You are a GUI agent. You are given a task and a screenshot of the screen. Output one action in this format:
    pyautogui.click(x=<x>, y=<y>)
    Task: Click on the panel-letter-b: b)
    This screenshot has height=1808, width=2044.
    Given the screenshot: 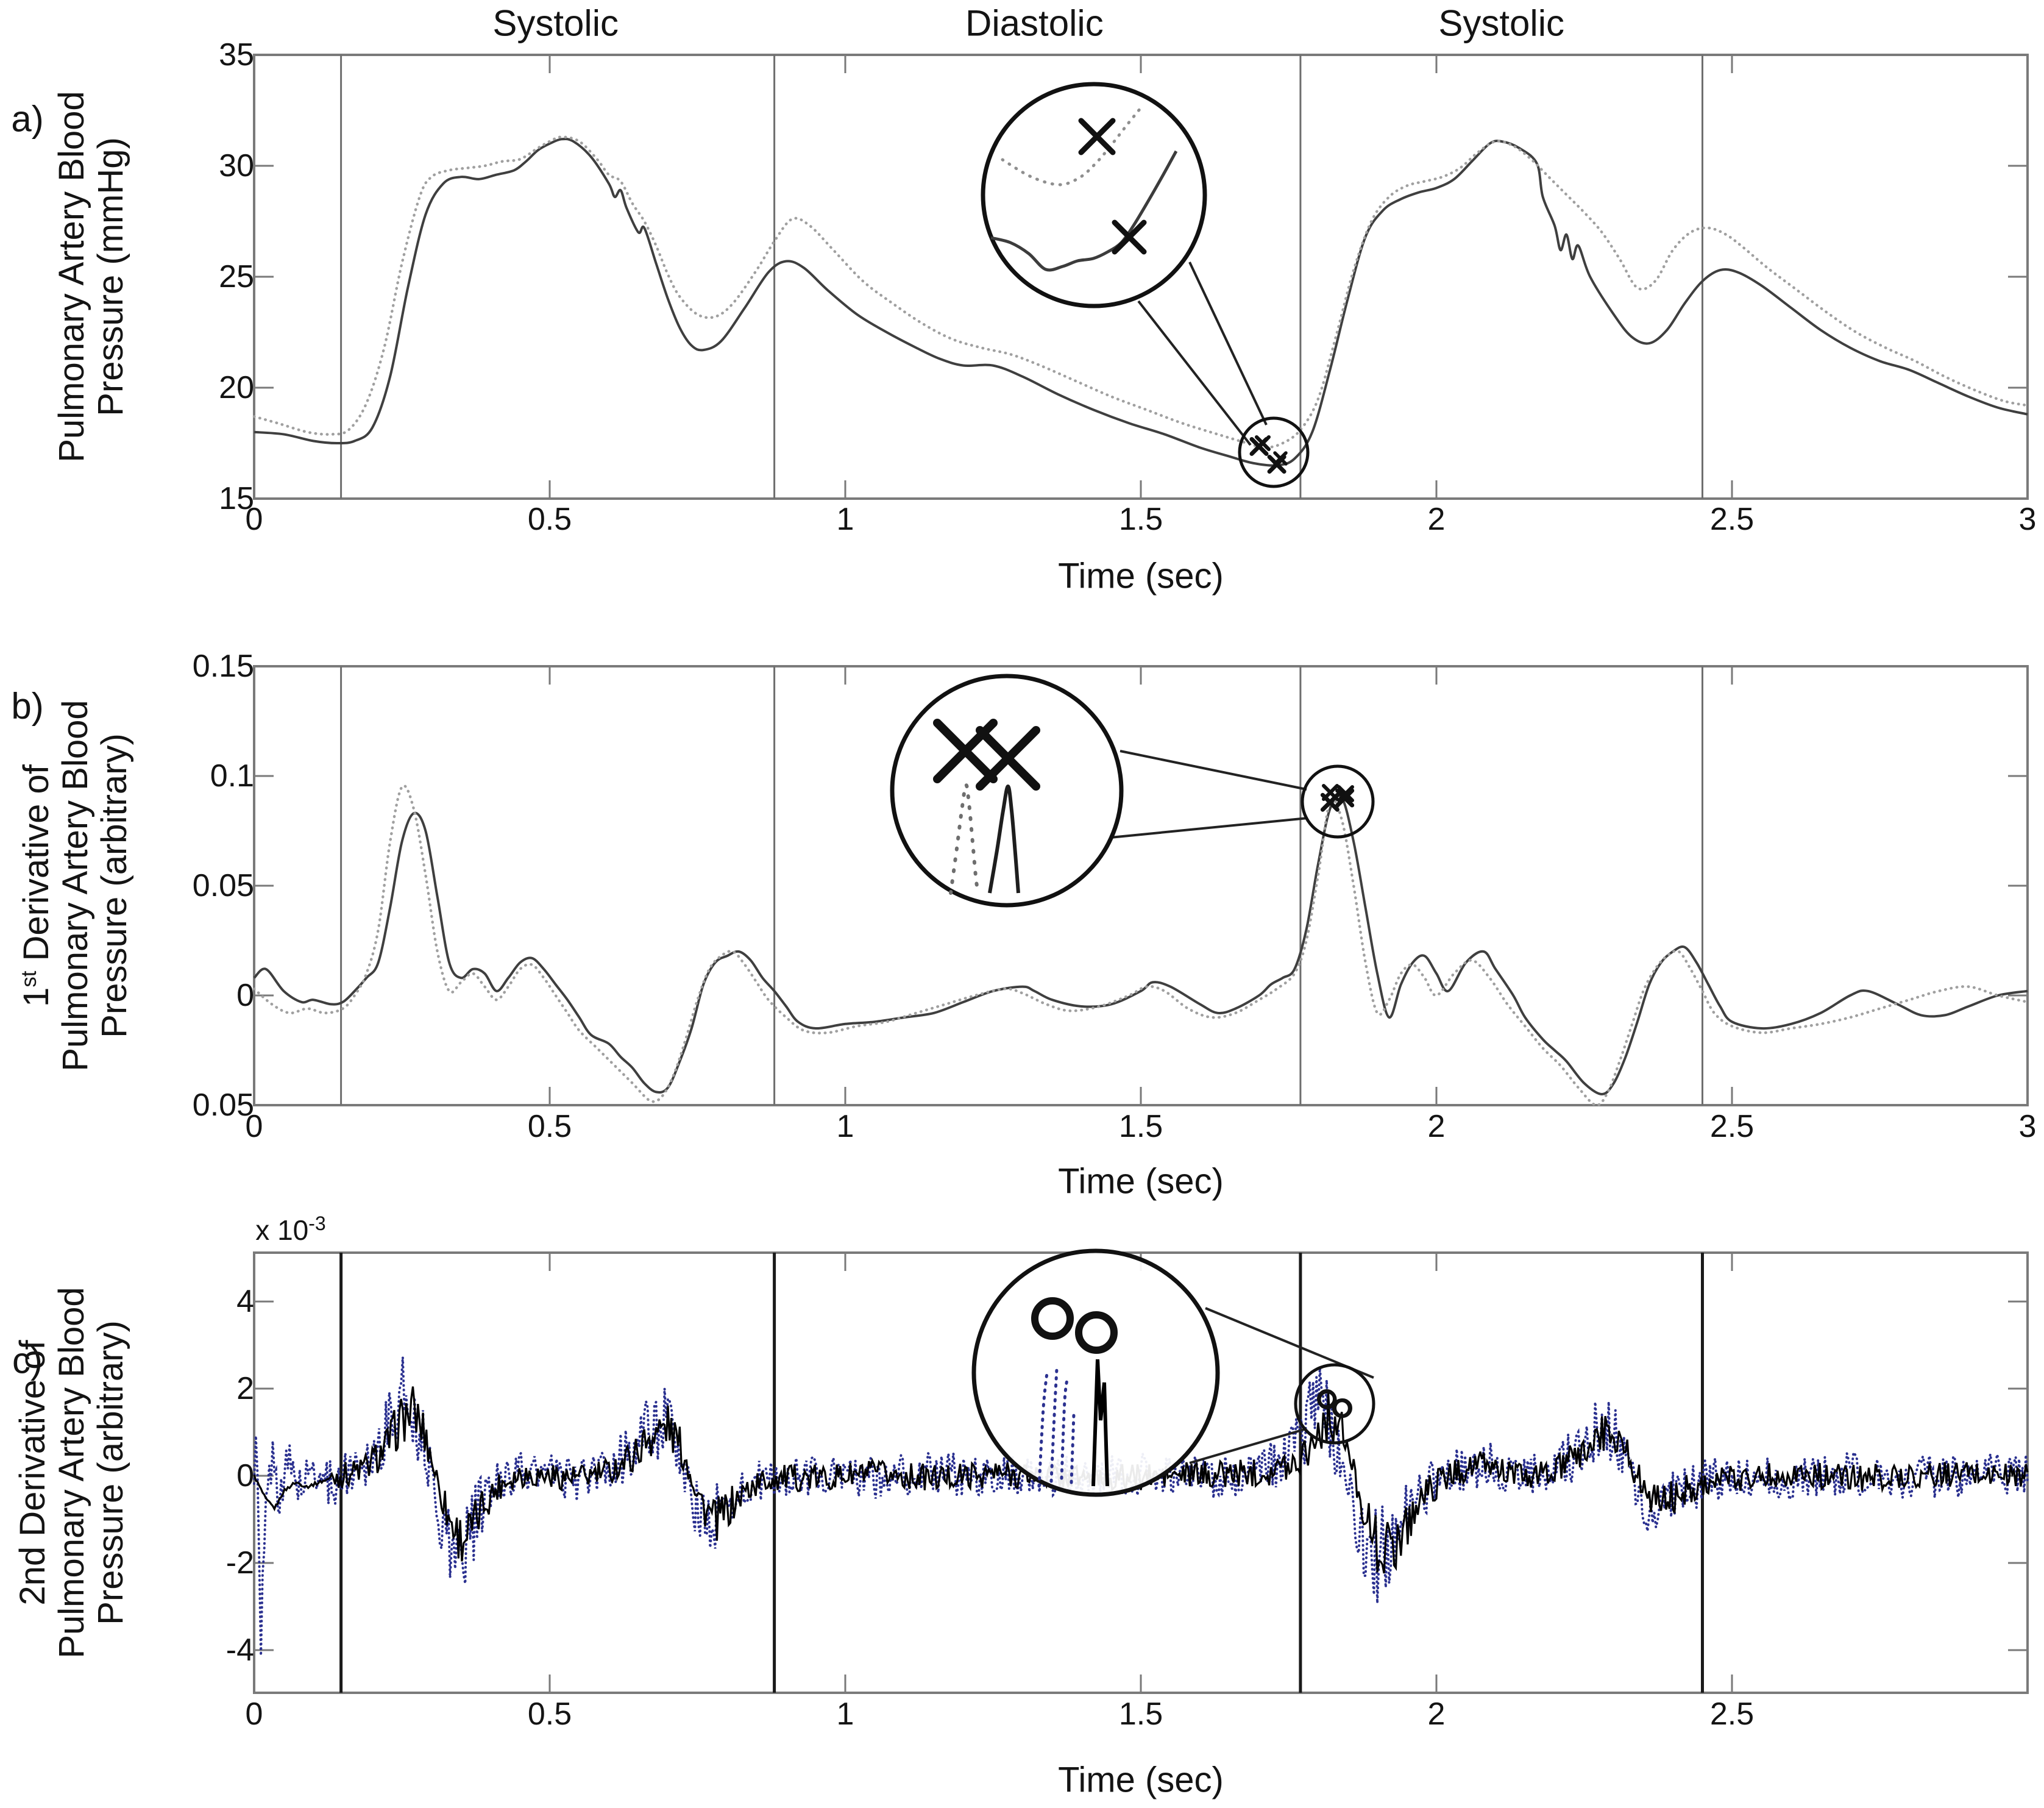 What is the action you would take?
    pyautogui.click(x=27, y=706)
    